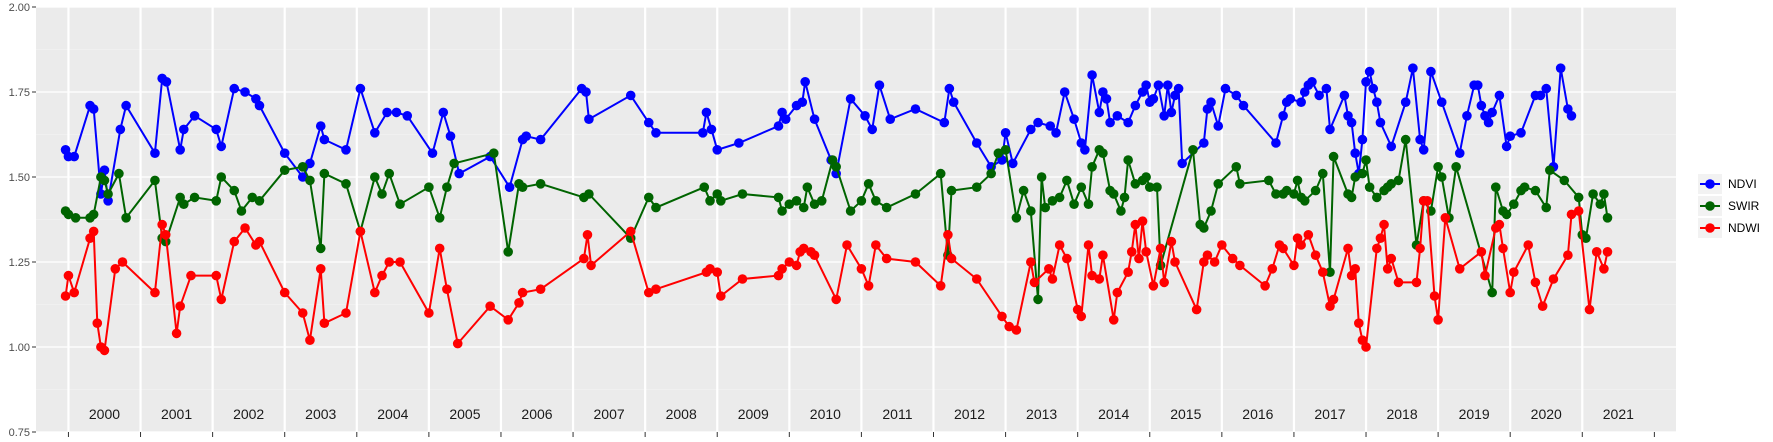  What do you see at coordinates (1729, 206) in the screenshot?
I see `legend: NDVI SWIR NDWI` at bounding box center [1729, 206].